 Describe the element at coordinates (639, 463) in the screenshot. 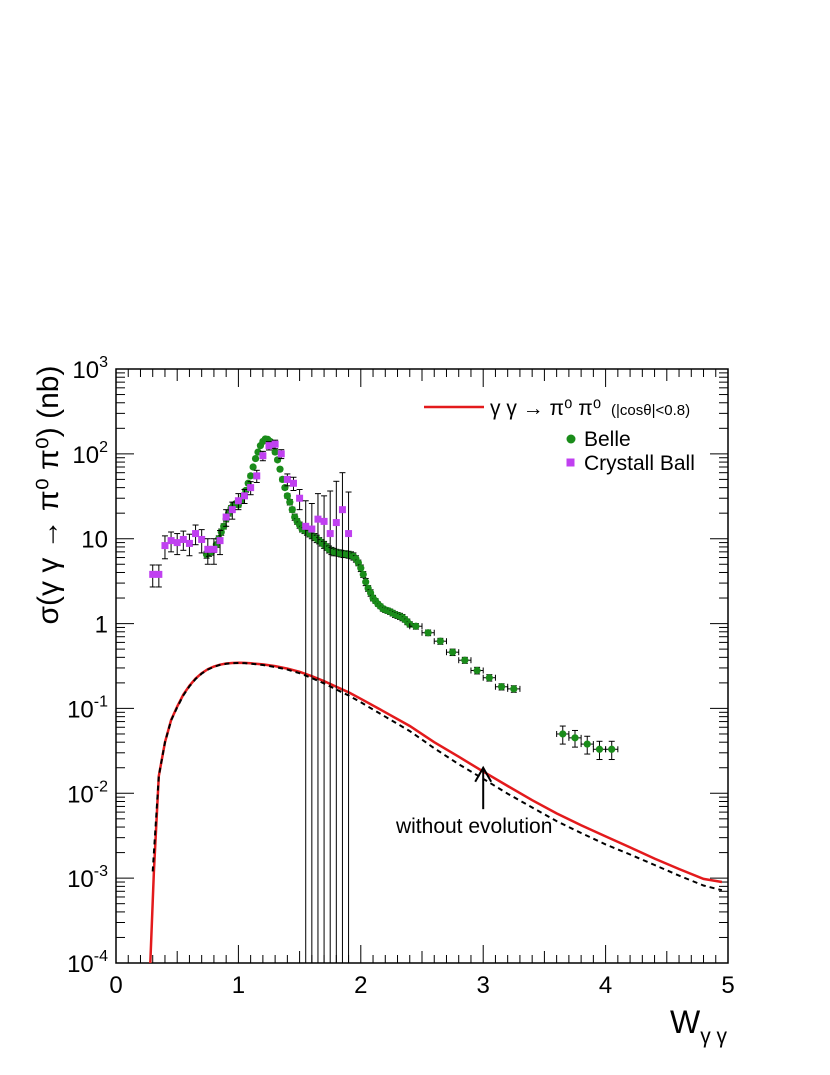

I see `legend-label-crystal-ball: Crystall Ball` at that location.